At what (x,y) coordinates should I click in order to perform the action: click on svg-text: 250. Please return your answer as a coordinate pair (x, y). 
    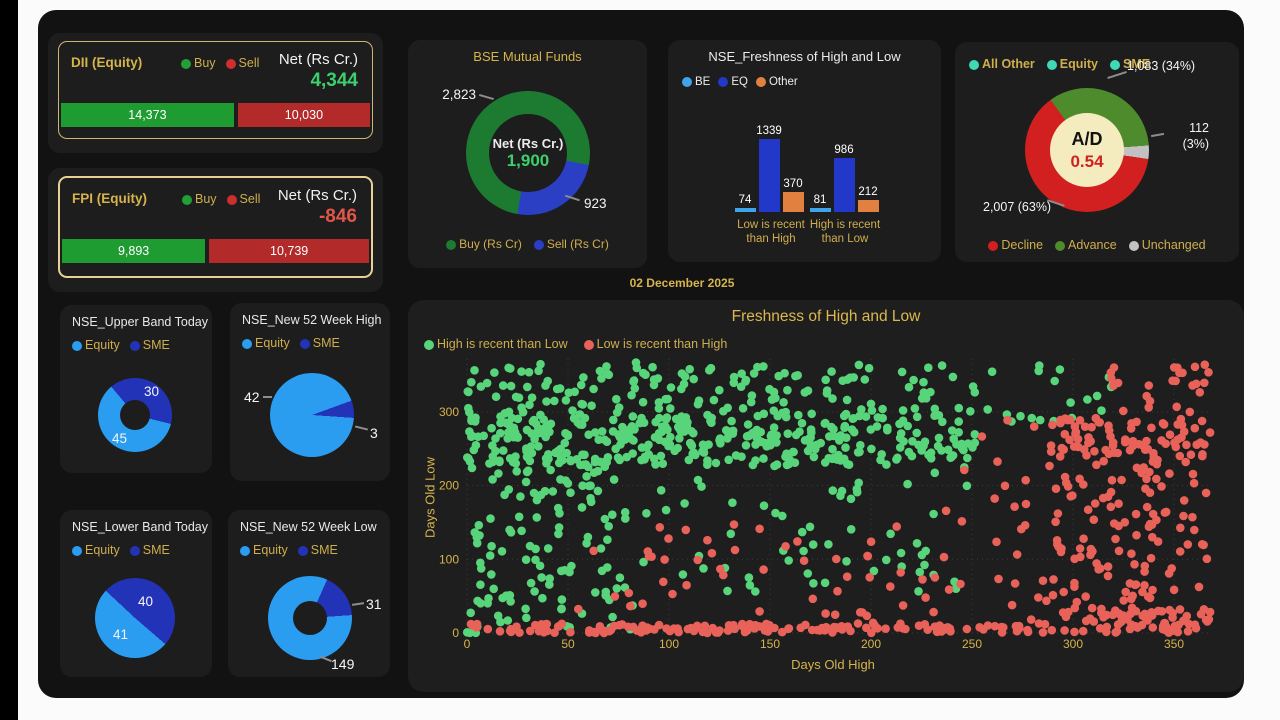
    Looking at the image, I should click on (972, 644).